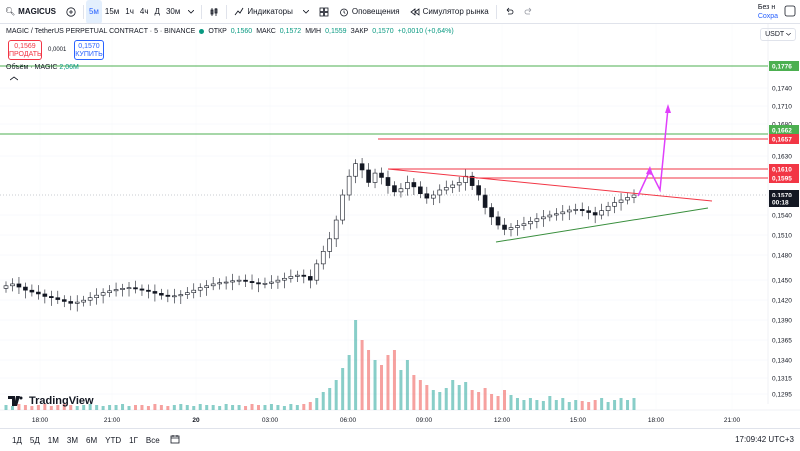  I want to click on date-range-button, so click(175, 440).